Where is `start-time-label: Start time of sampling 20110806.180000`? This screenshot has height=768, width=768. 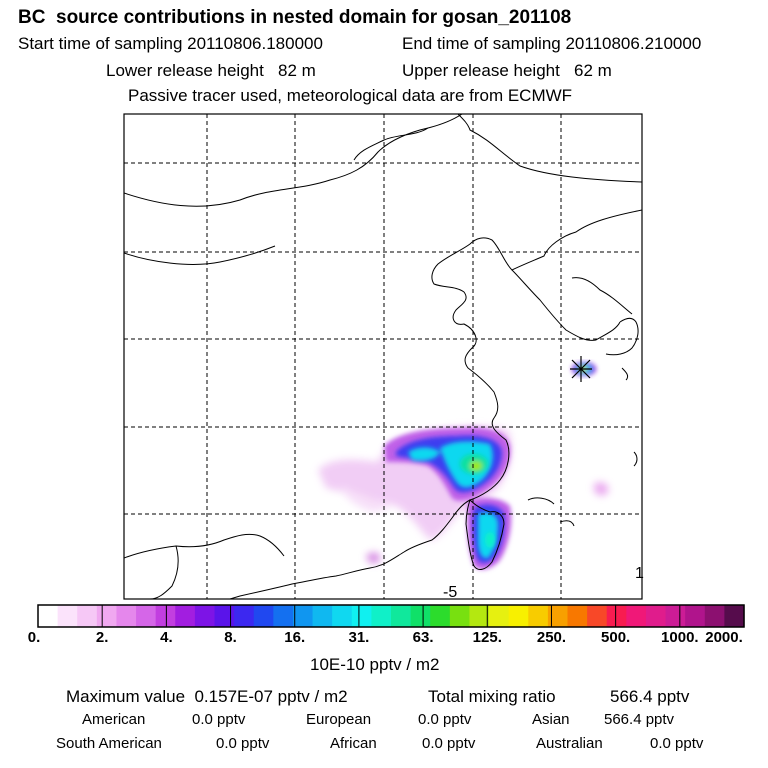 start-time-label: Start time of sampling 20110806.180000 is located at coordinates (170, 43).